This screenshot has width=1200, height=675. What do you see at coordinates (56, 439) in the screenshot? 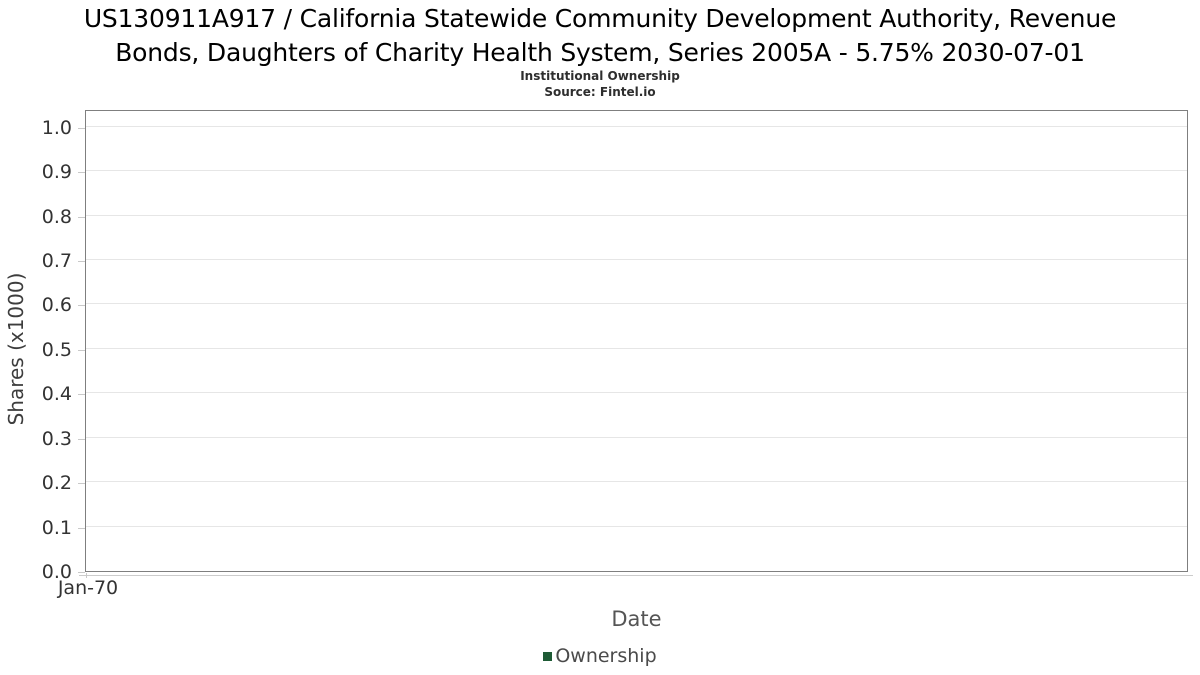
I see `y-tick-label: 0.3` at bounding box center [56, 439].